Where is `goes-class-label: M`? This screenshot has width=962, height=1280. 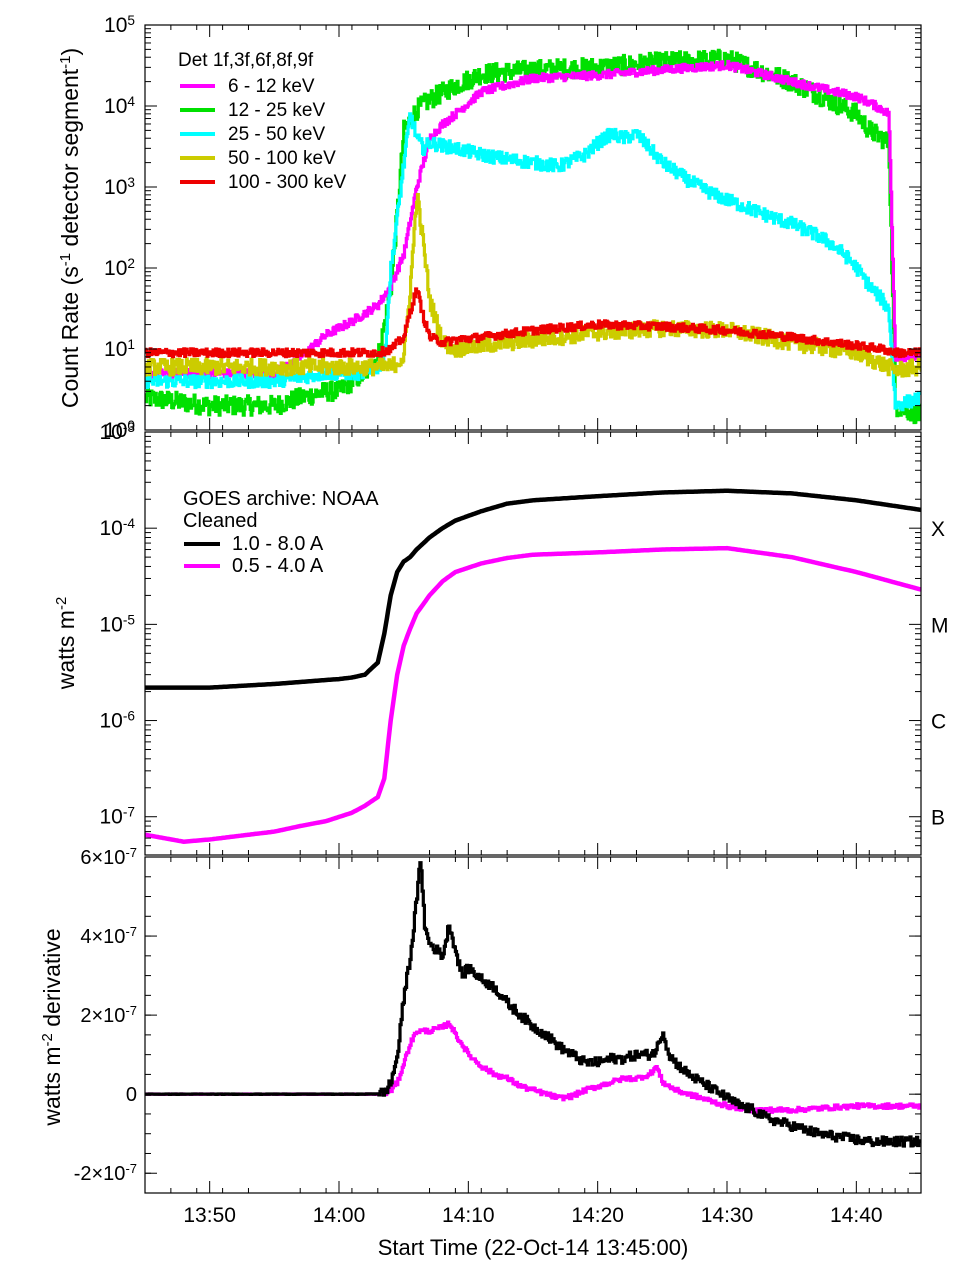
goes-class-label: M is located at coordinates (940, 625).